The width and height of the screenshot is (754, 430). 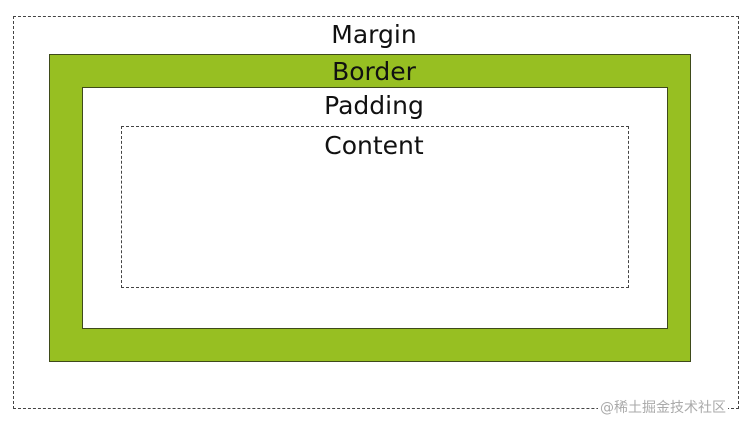 I want to click on content-label: Content, so click(x=374, y=145).